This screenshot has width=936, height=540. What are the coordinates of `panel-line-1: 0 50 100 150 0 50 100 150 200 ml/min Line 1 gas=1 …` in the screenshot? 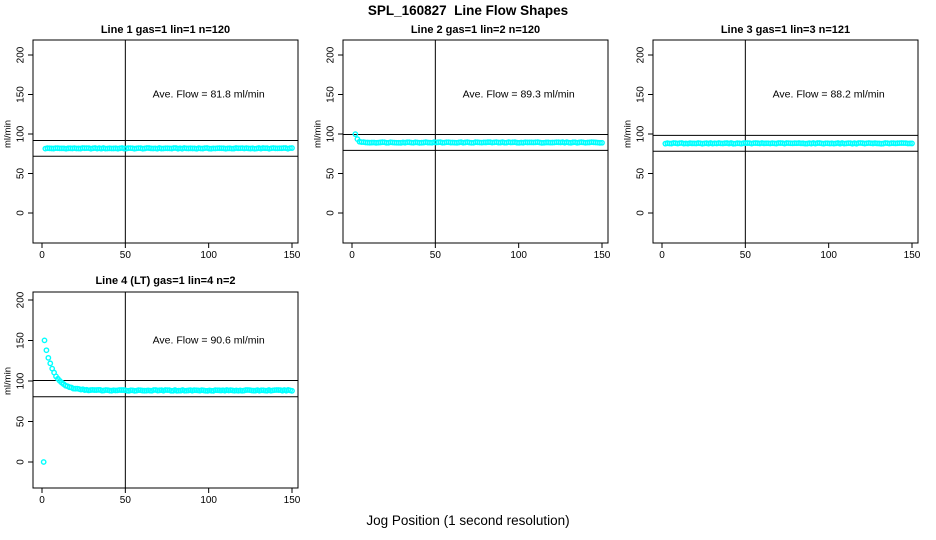 It's located at (152, 142).